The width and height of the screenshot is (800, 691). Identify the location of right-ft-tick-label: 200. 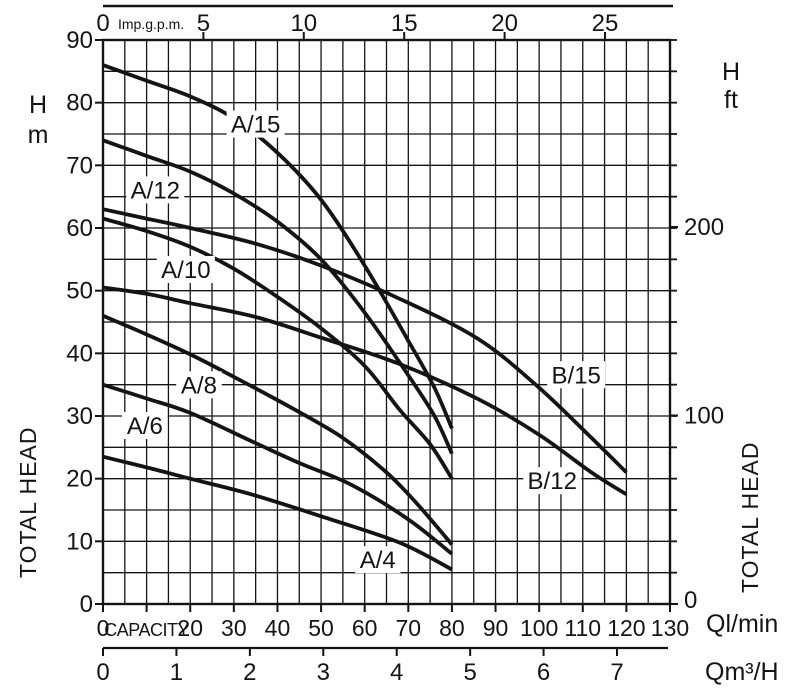
(704, 227).